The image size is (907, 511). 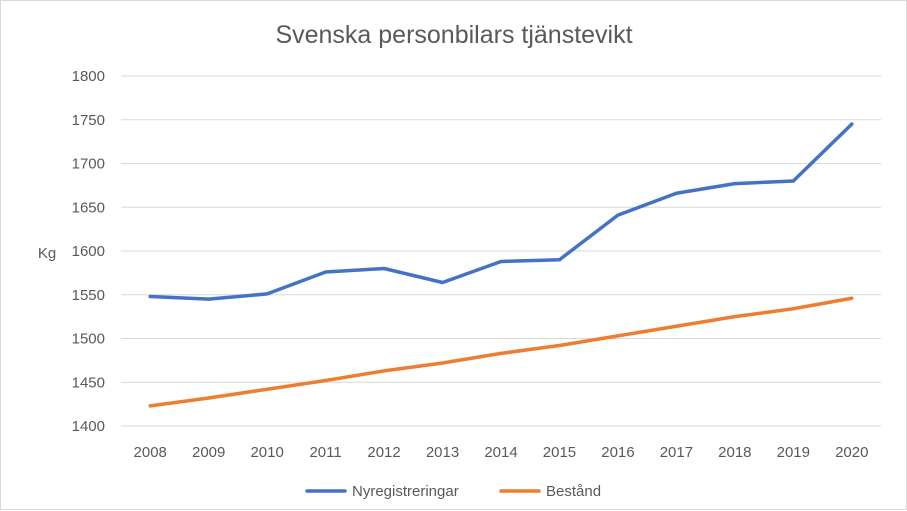 What do you see at coordinates (47, 253) in the screenshot?
I see `y-axis-title: Kg` at bounding box center [47, 253].